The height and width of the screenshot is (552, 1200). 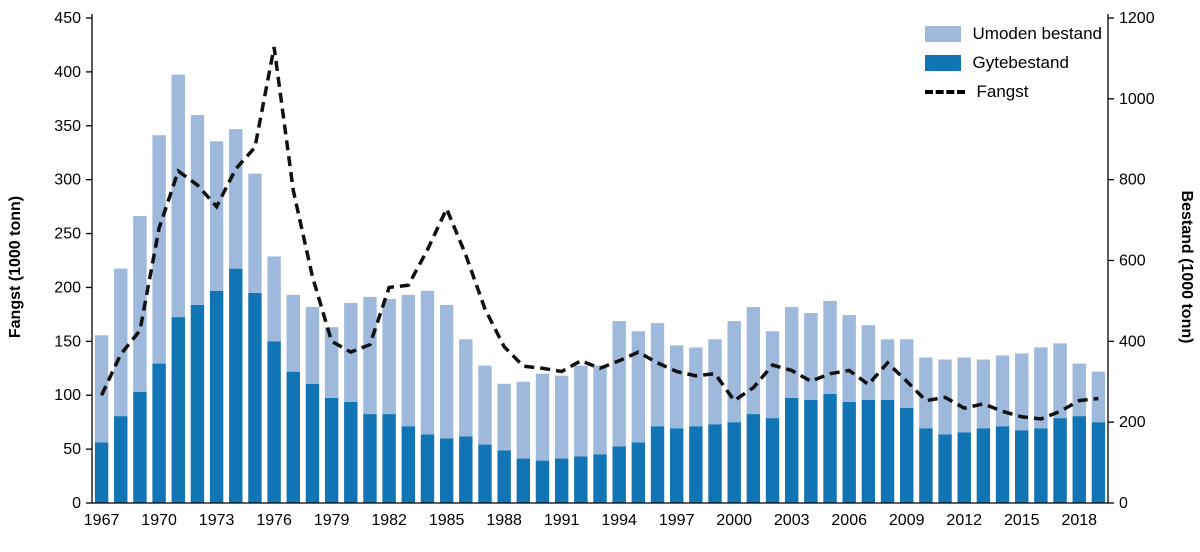 I want to click on legend-item-fangst: Fangst, so click(x=1013, y=92).